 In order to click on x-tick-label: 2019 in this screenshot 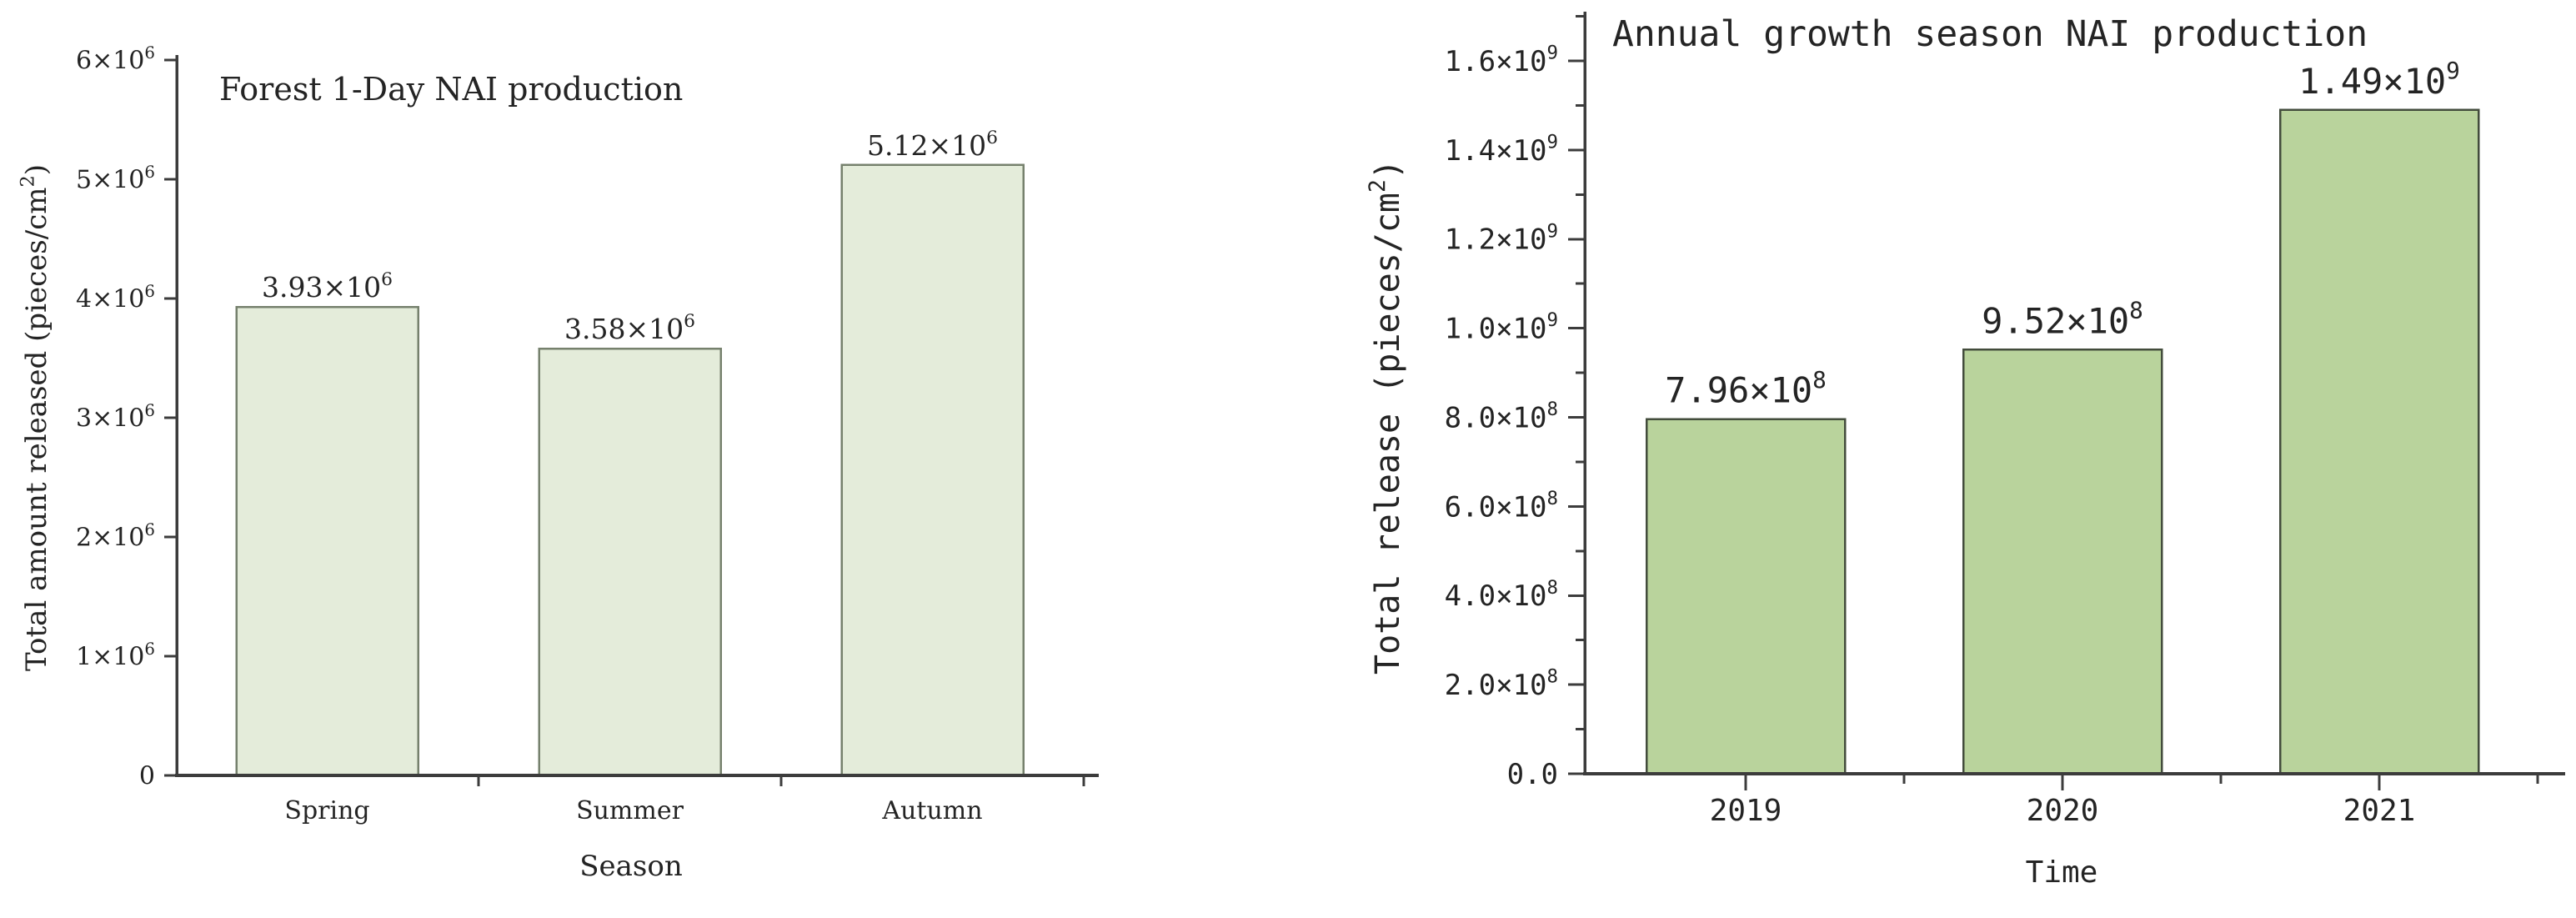, I will do `click(1746, 811)`.